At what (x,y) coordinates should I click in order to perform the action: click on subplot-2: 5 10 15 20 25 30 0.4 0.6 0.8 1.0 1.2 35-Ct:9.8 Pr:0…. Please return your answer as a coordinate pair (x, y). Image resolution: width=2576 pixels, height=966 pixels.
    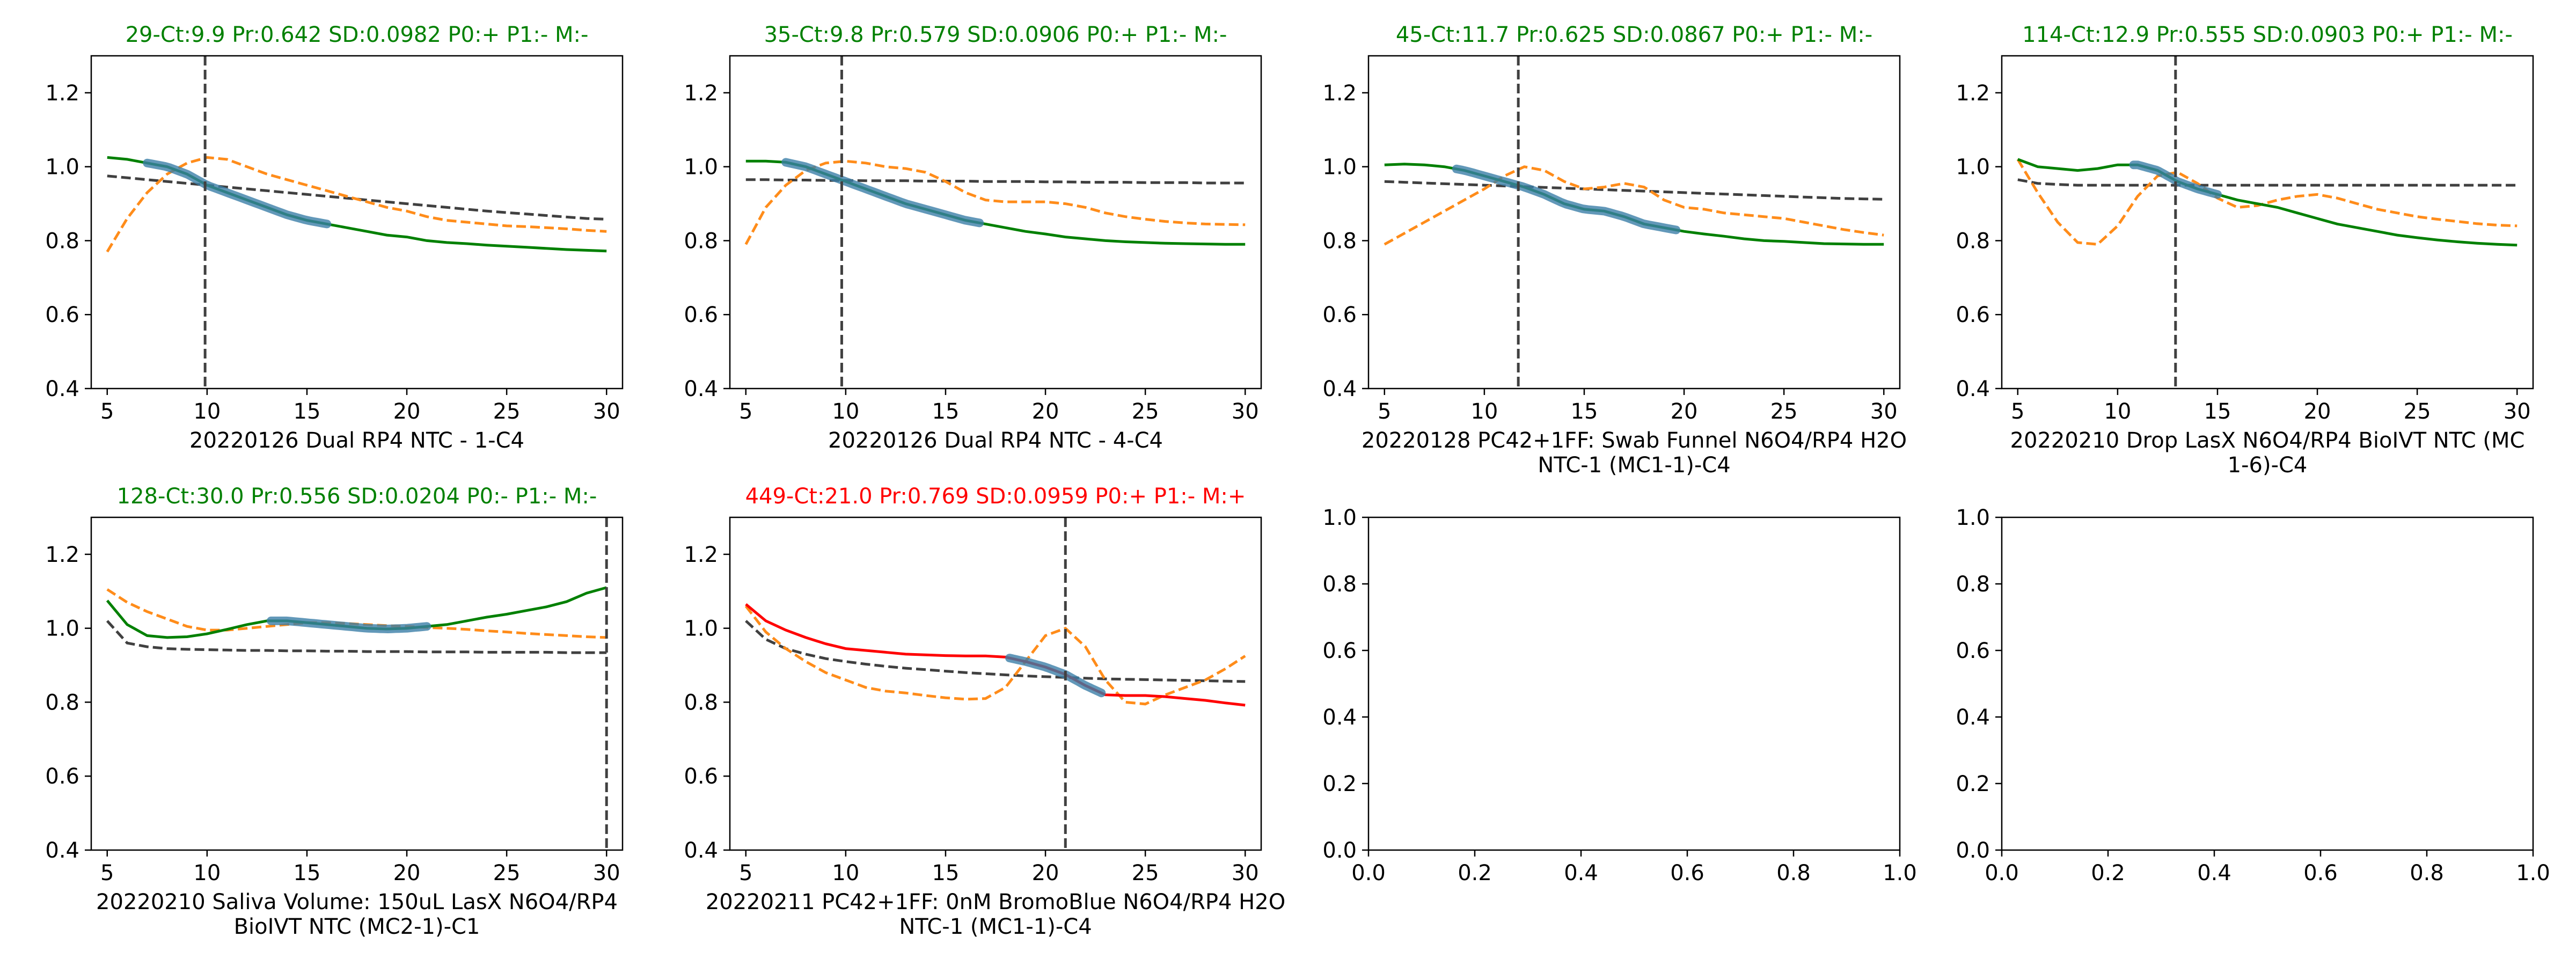
    Looking at the image, I should click on (973, 238).